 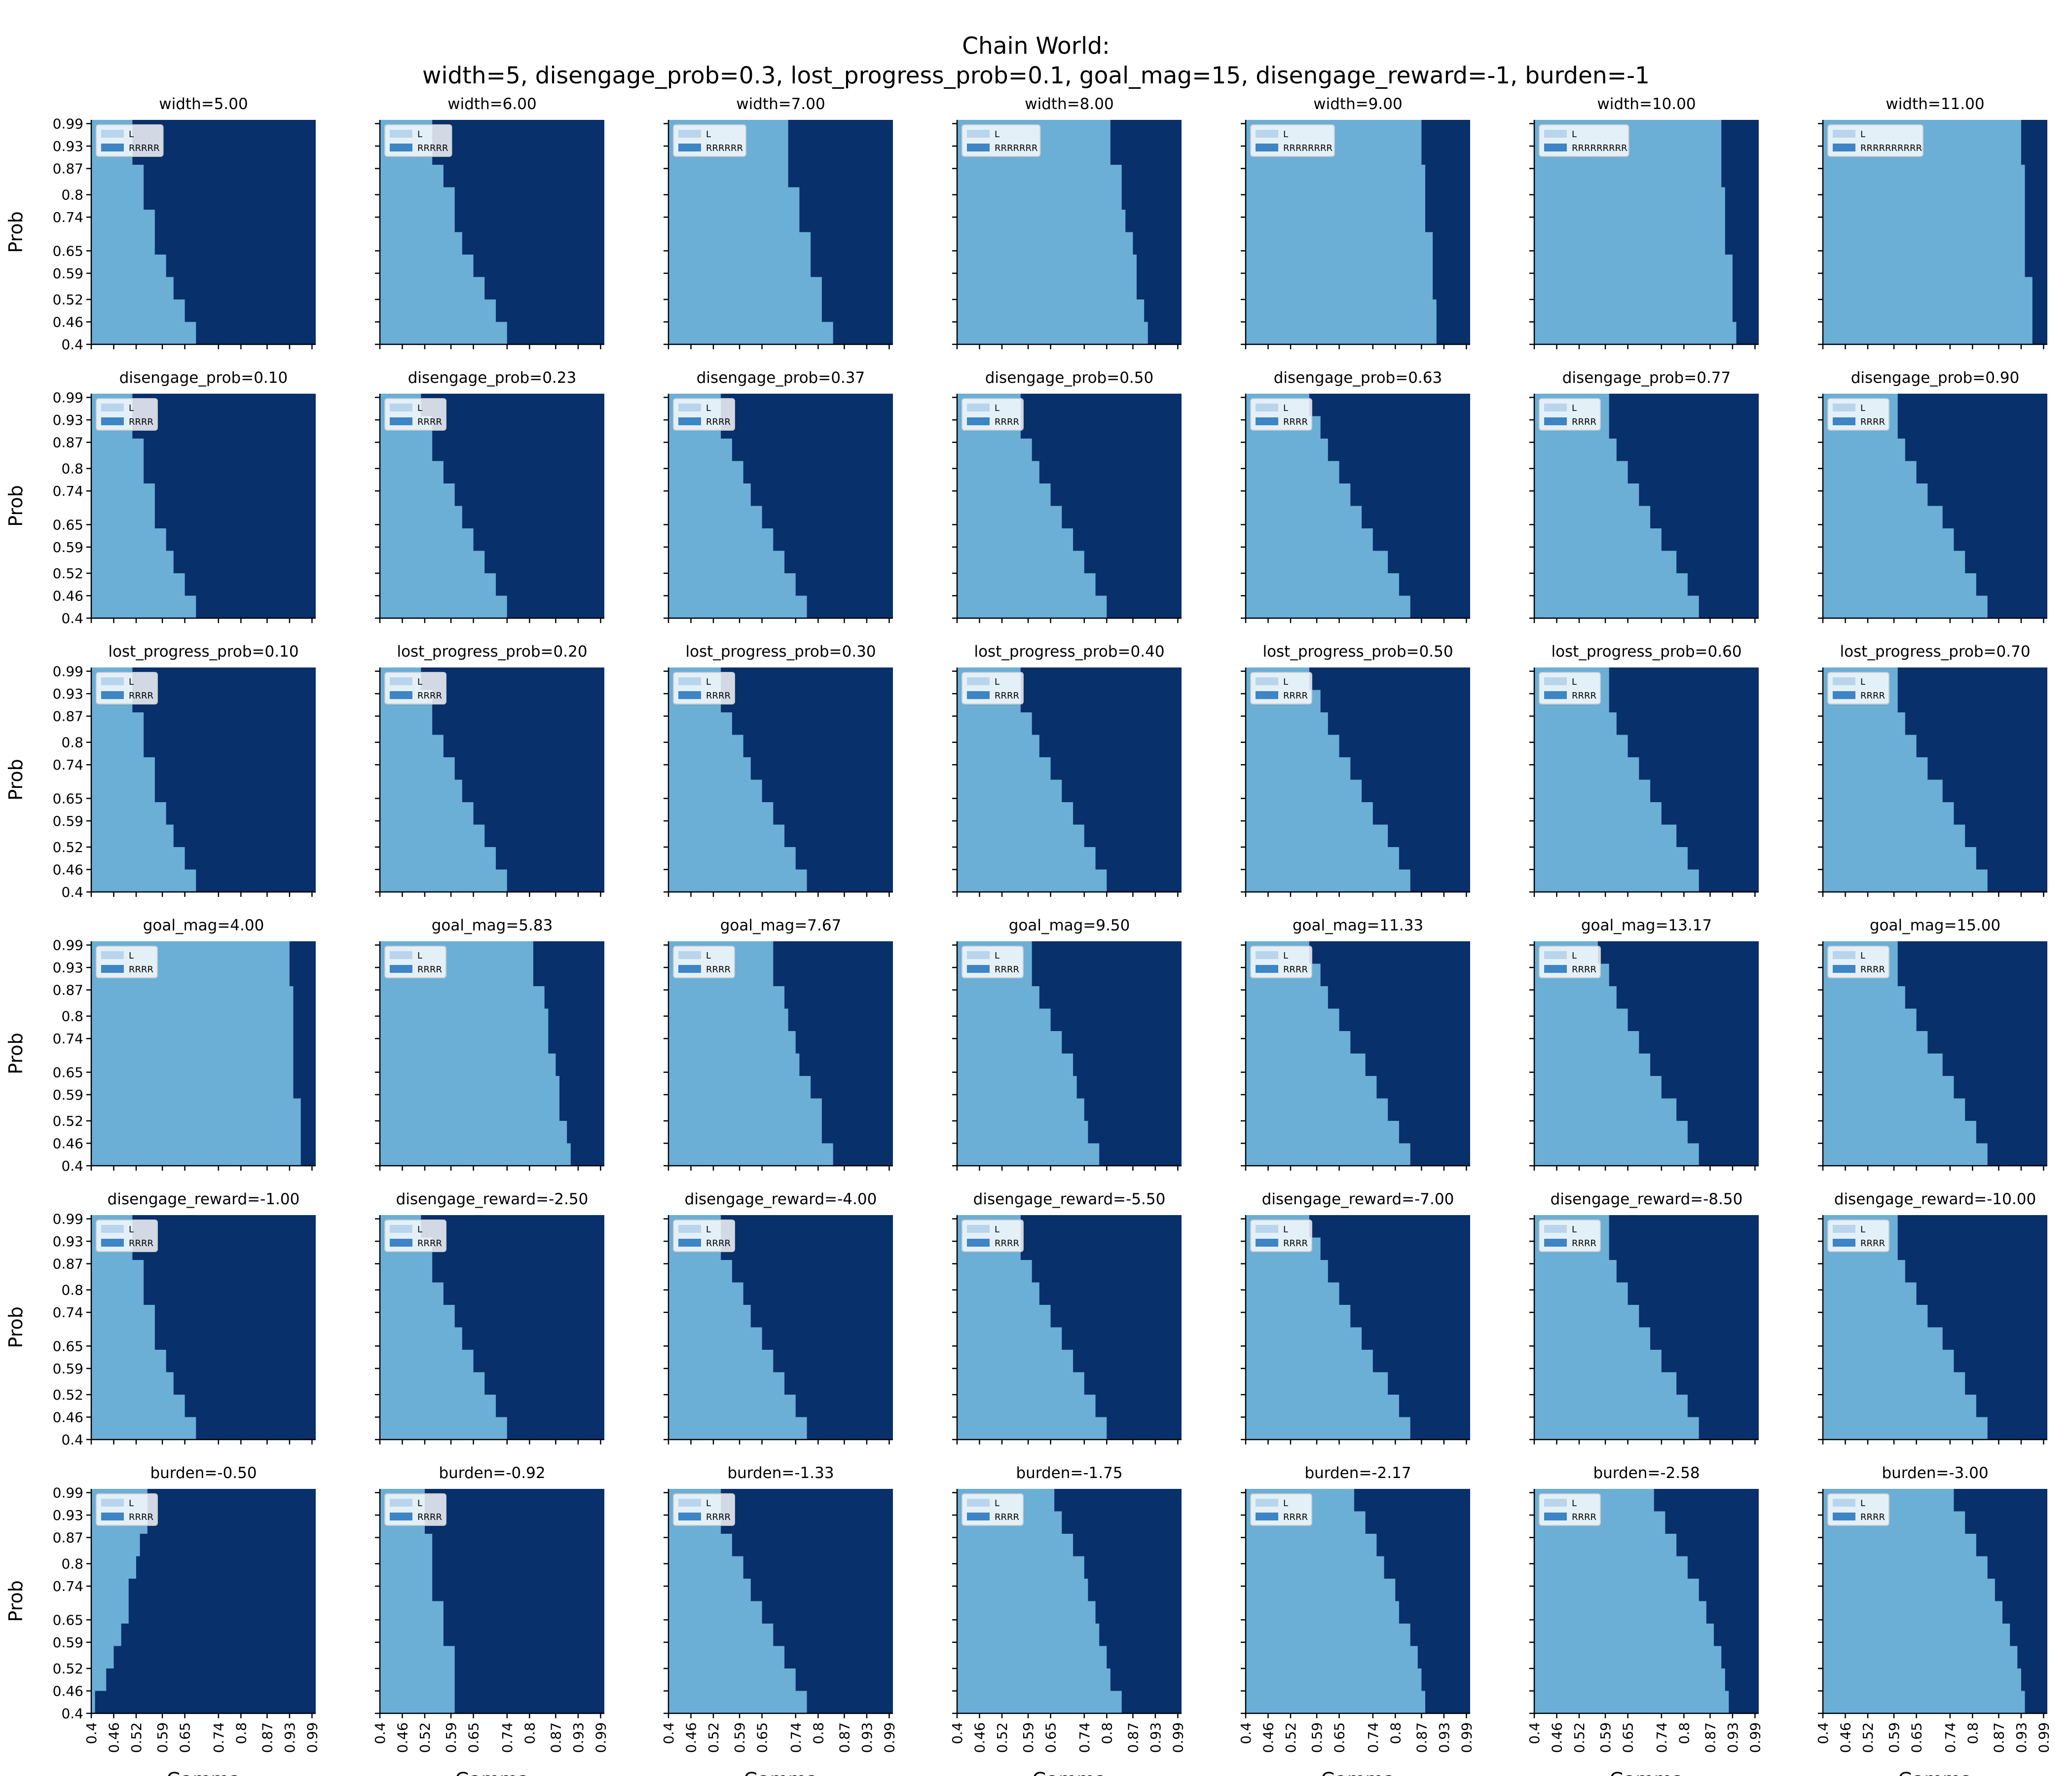 I want to click on y-tick-label: 0.74, so click(x=68, y=765).